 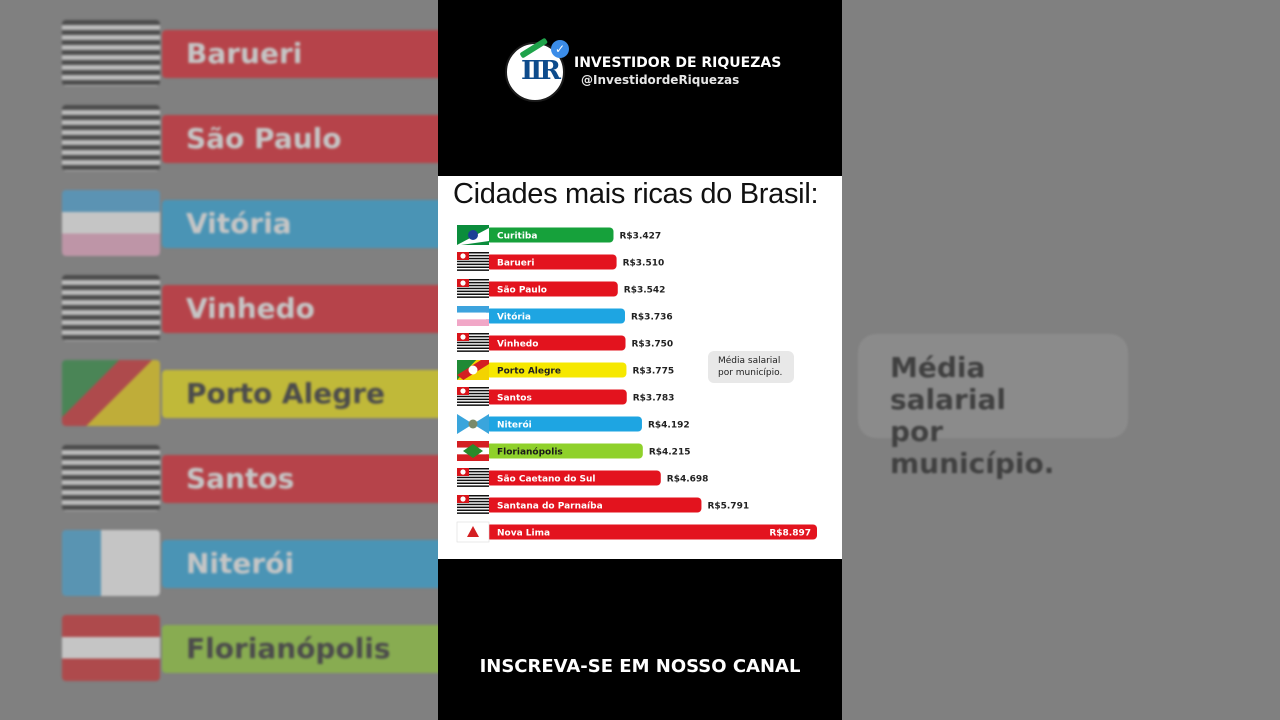 I want to click on category-label: Florianópolis, so click(x=530, y=452).